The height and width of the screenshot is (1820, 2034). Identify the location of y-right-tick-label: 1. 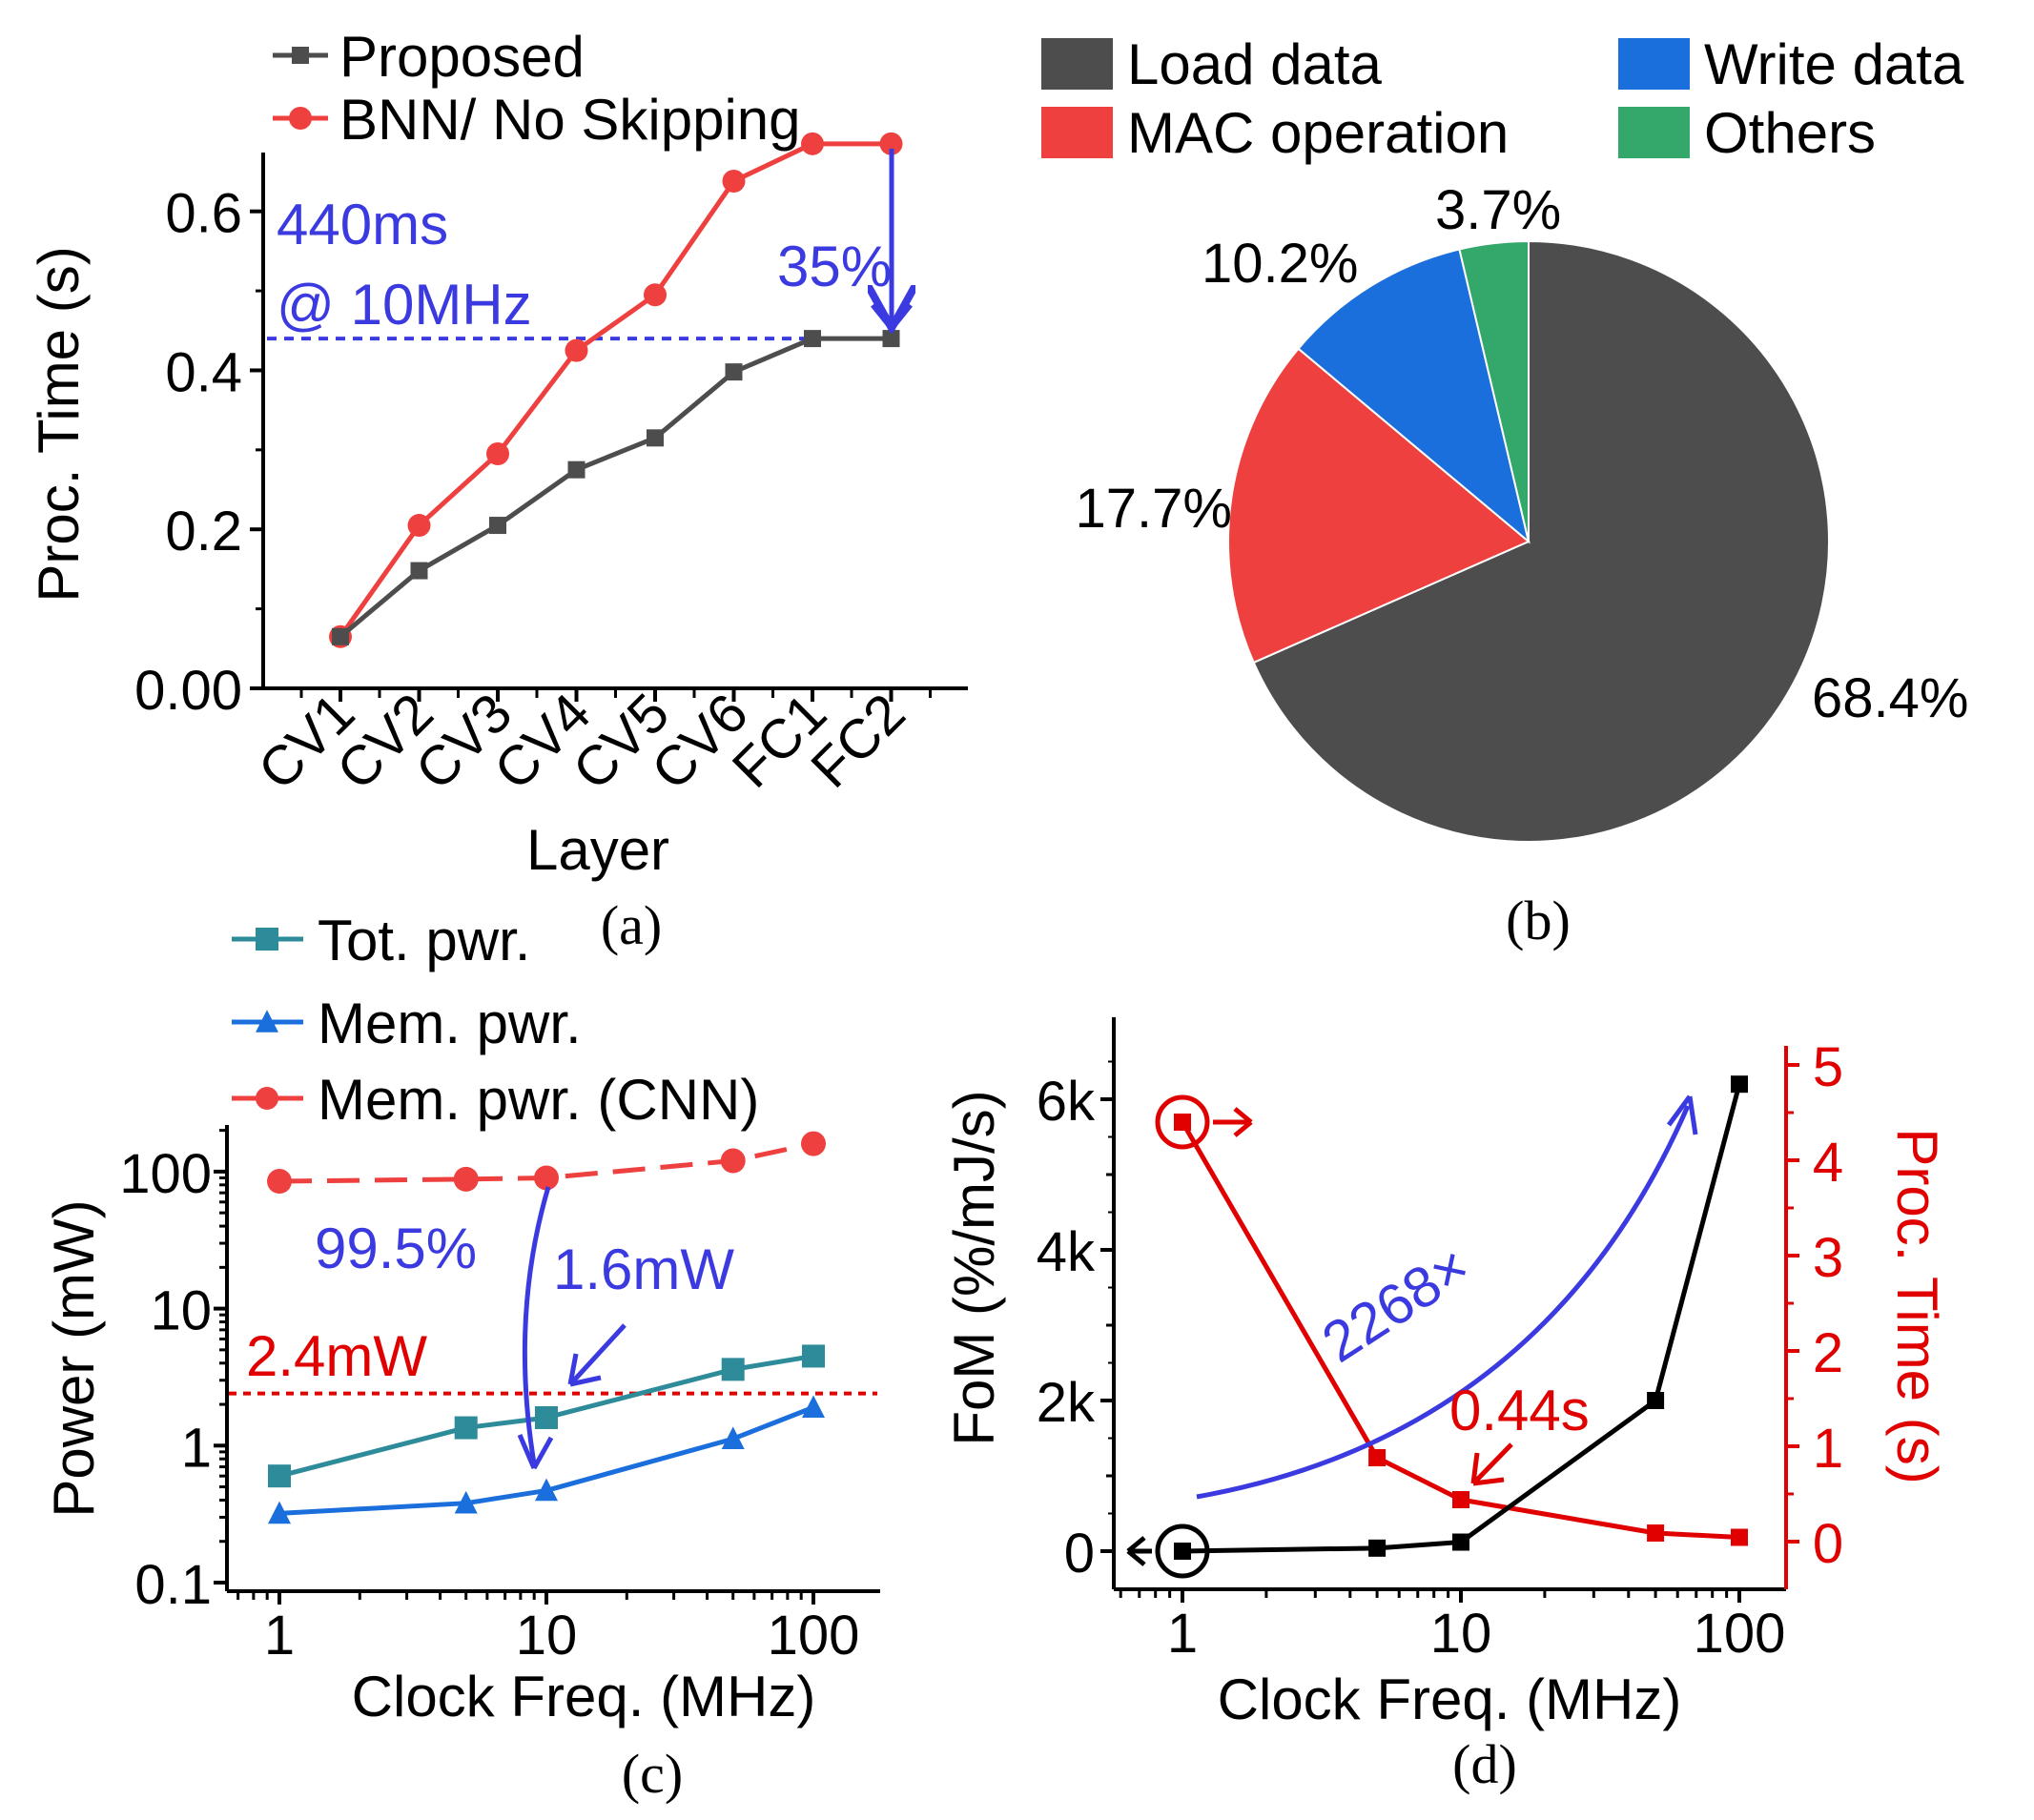
(1828, 1449).